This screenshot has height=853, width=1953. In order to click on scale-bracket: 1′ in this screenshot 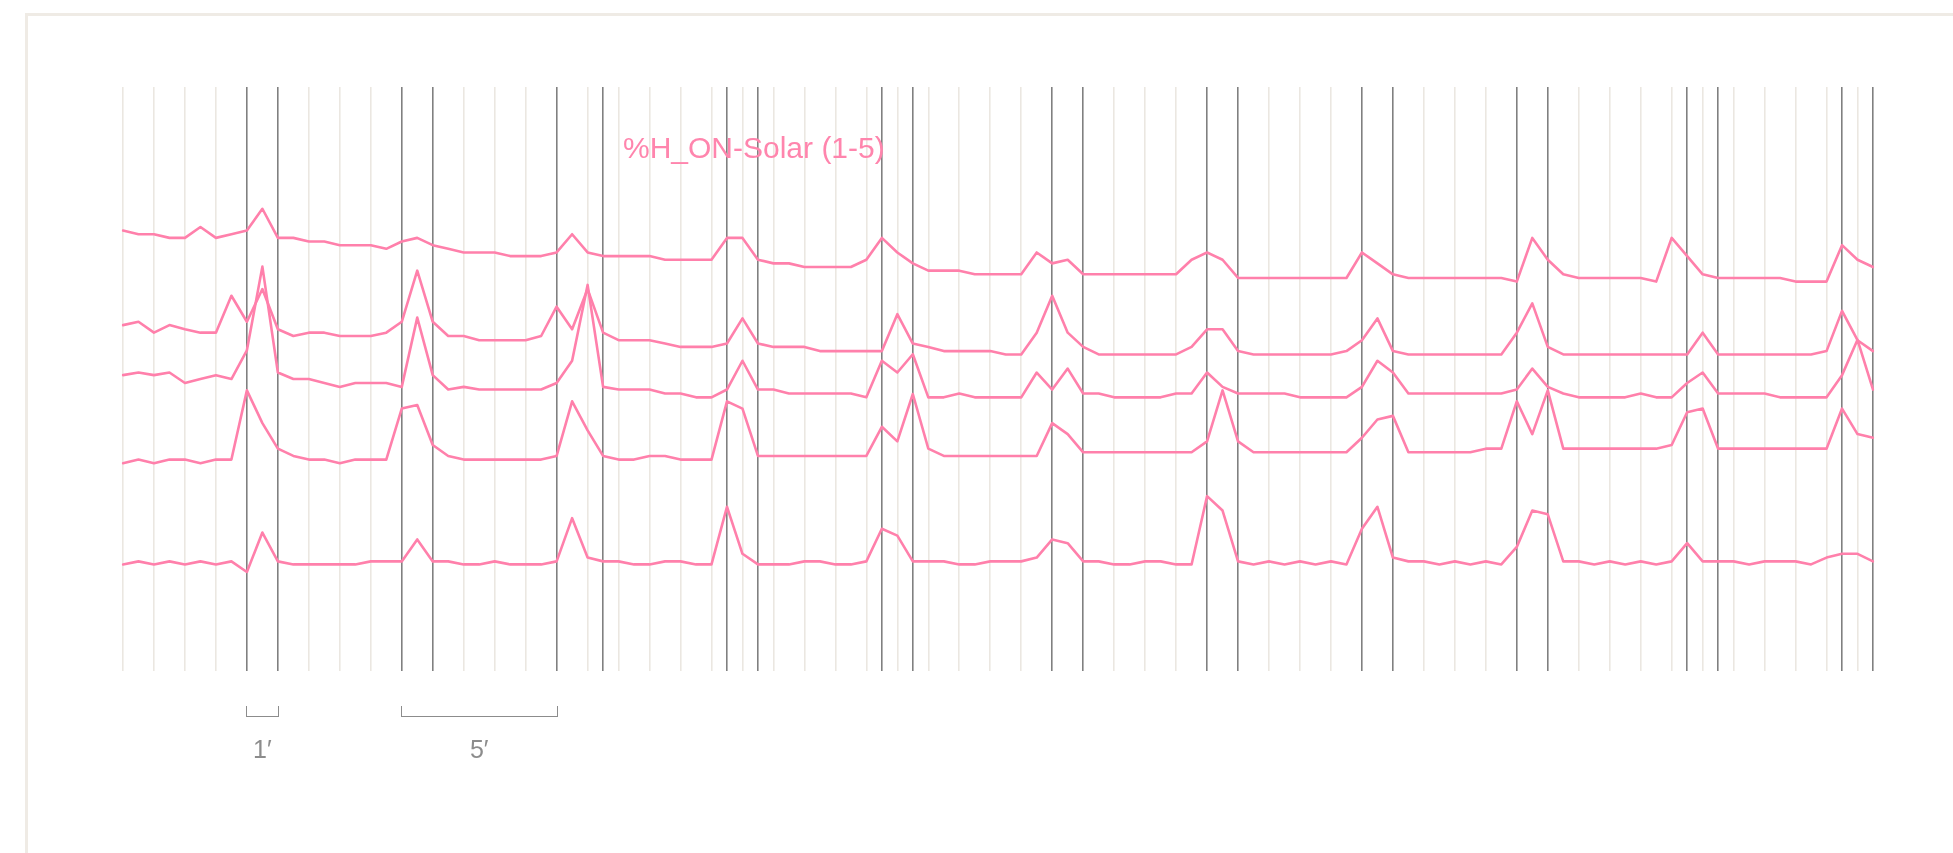, I will do `click(262, 735)`.